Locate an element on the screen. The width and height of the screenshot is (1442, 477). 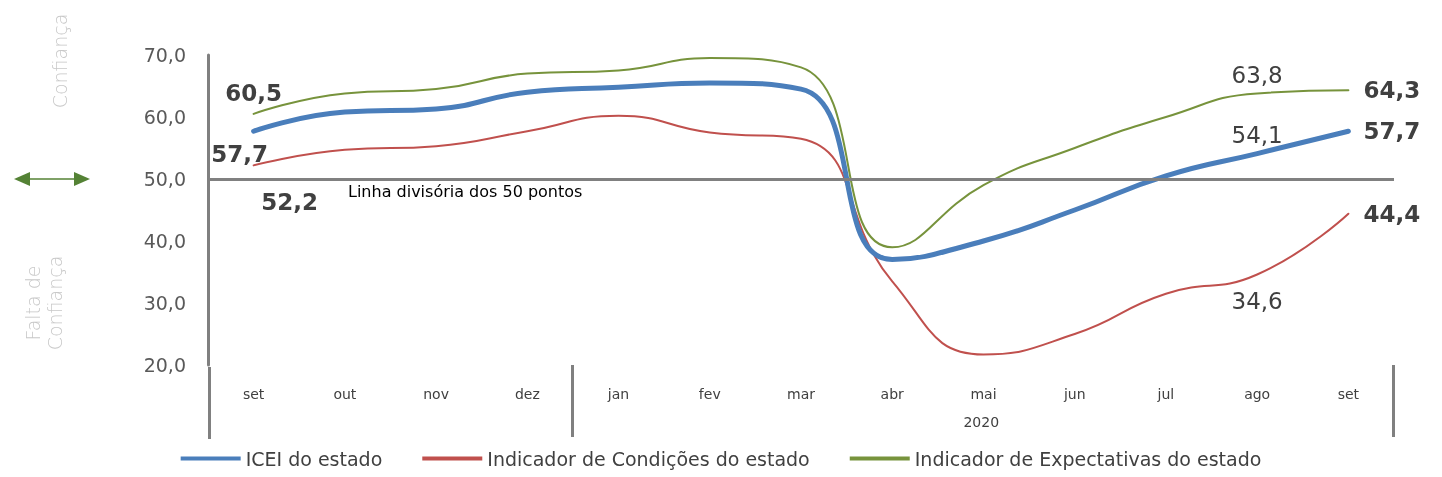
data-label: 54,1 is located at coordinates (1257, 135).